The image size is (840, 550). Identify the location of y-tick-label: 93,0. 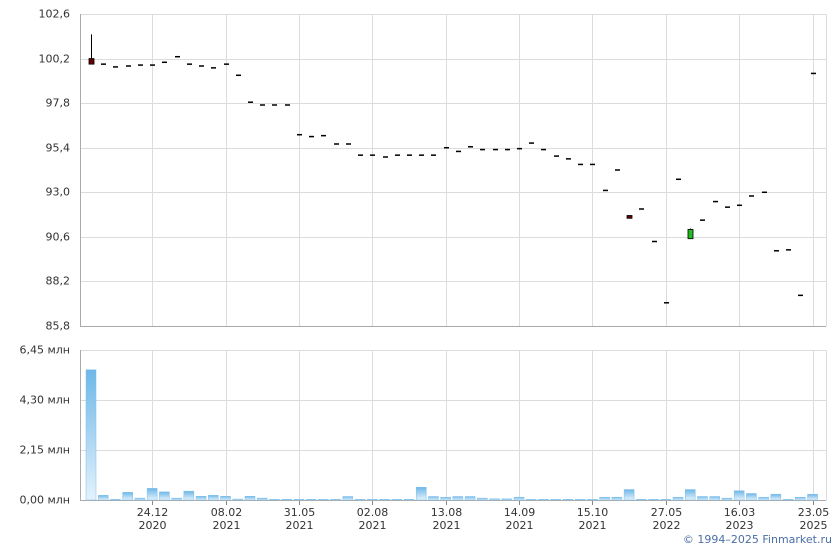
(58, 192).